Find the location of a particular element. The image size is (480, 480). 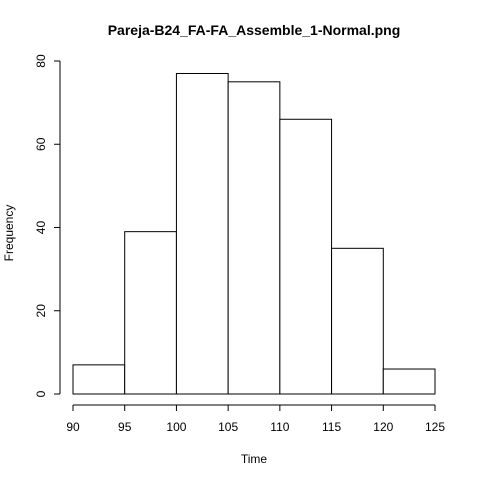

y-tick-label: 60 is located at coordinates (41, 144).